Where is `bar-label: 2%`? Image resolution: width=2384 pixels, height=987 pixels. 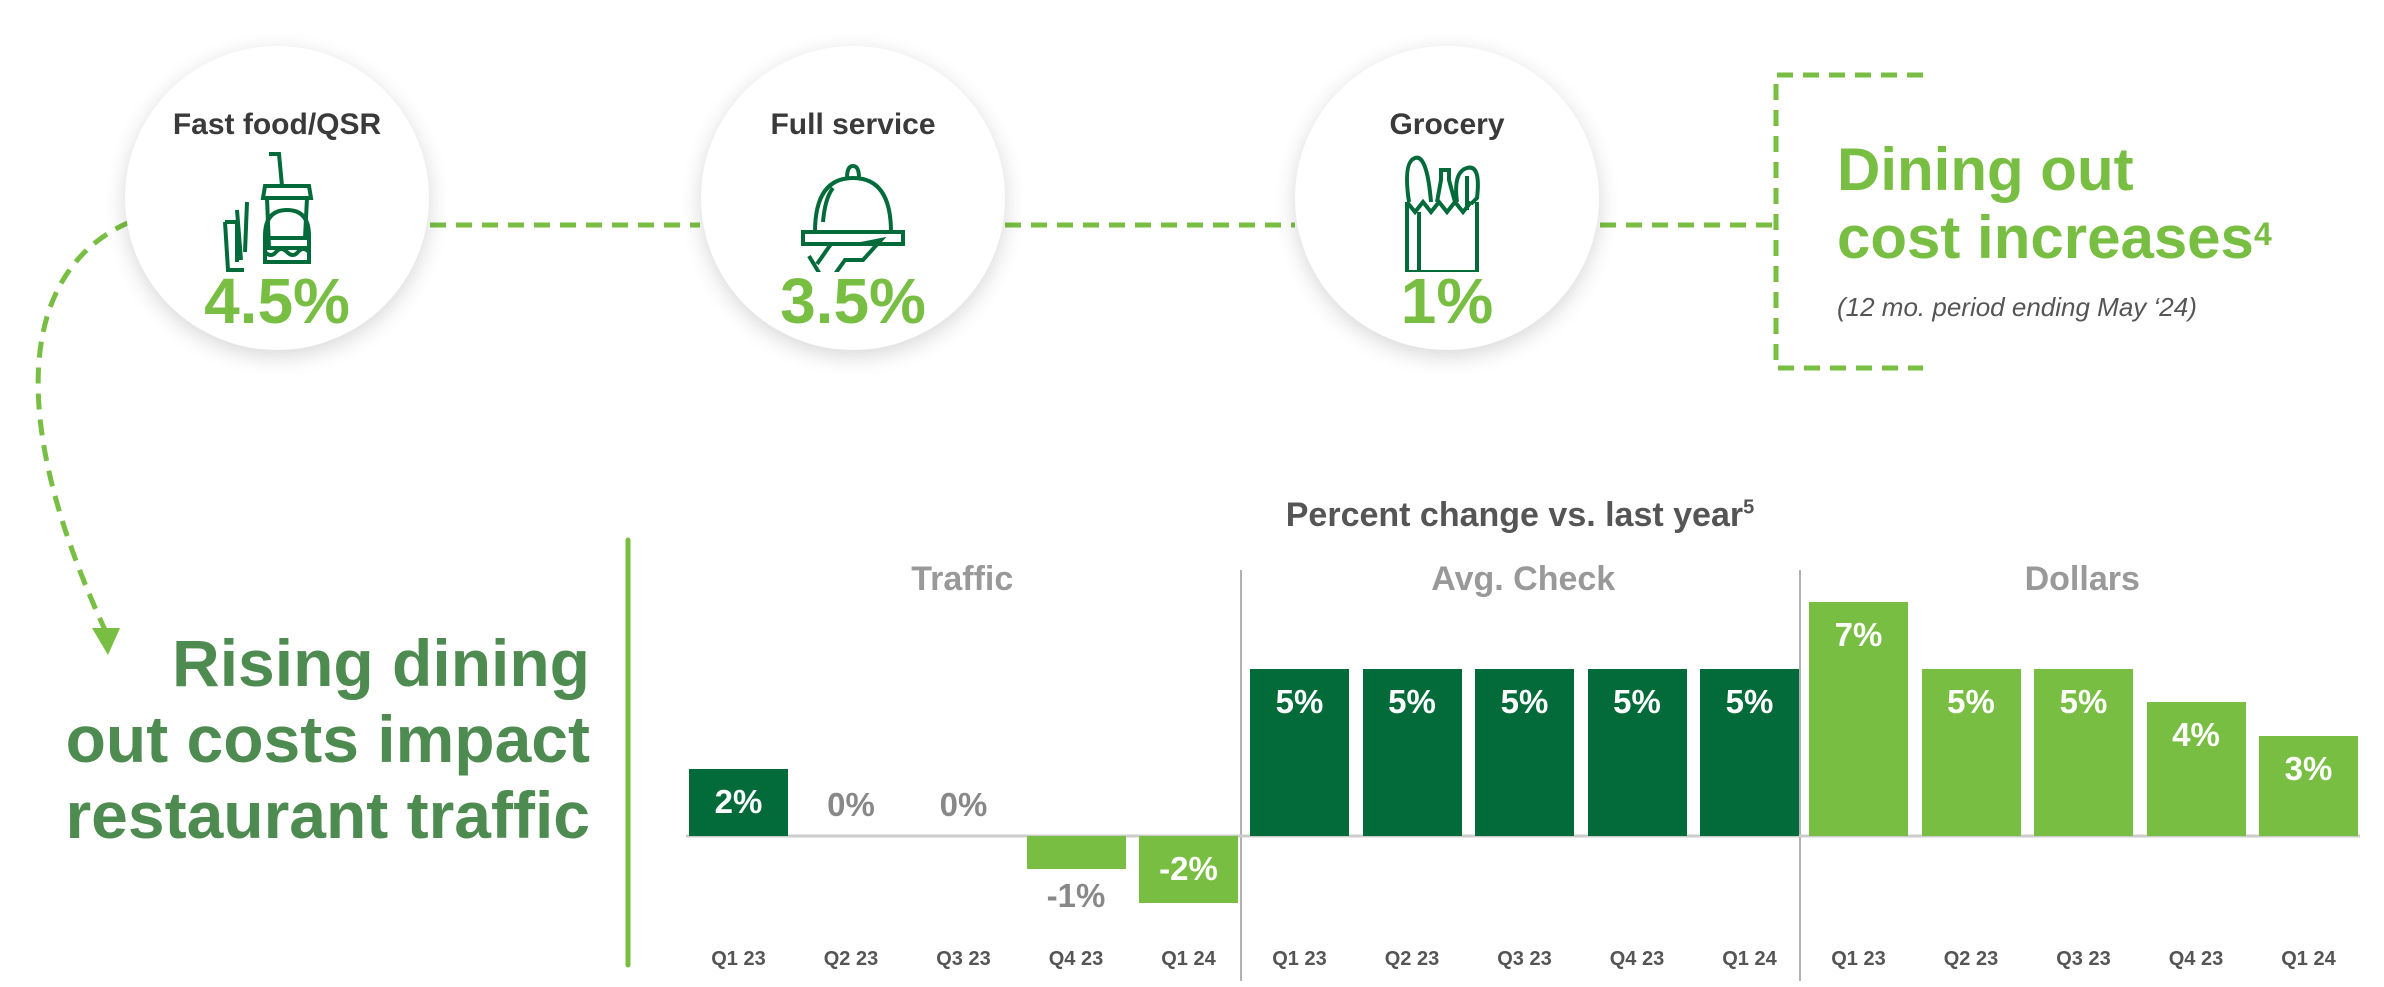
bar-label: 2% is located at coordinates (738, 802).